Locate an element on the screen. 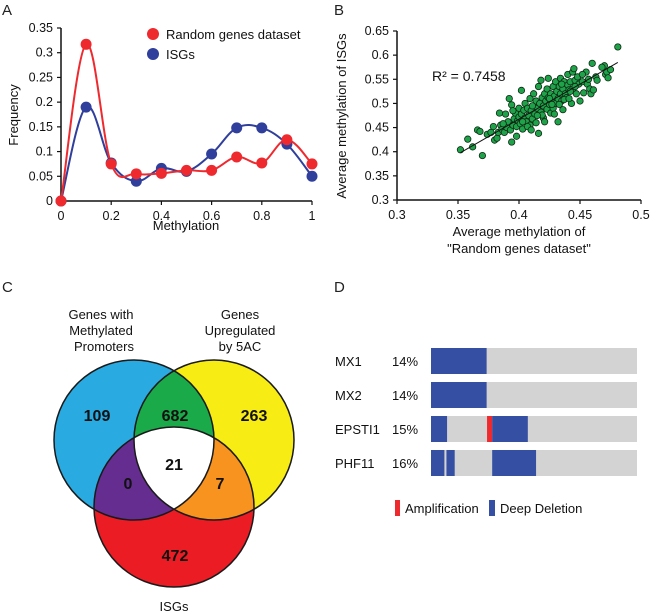 The height and width of the screenshot is (616, 650). panel-a-legend: Random genes dataset ISGs is located at coordinates (224, 44).